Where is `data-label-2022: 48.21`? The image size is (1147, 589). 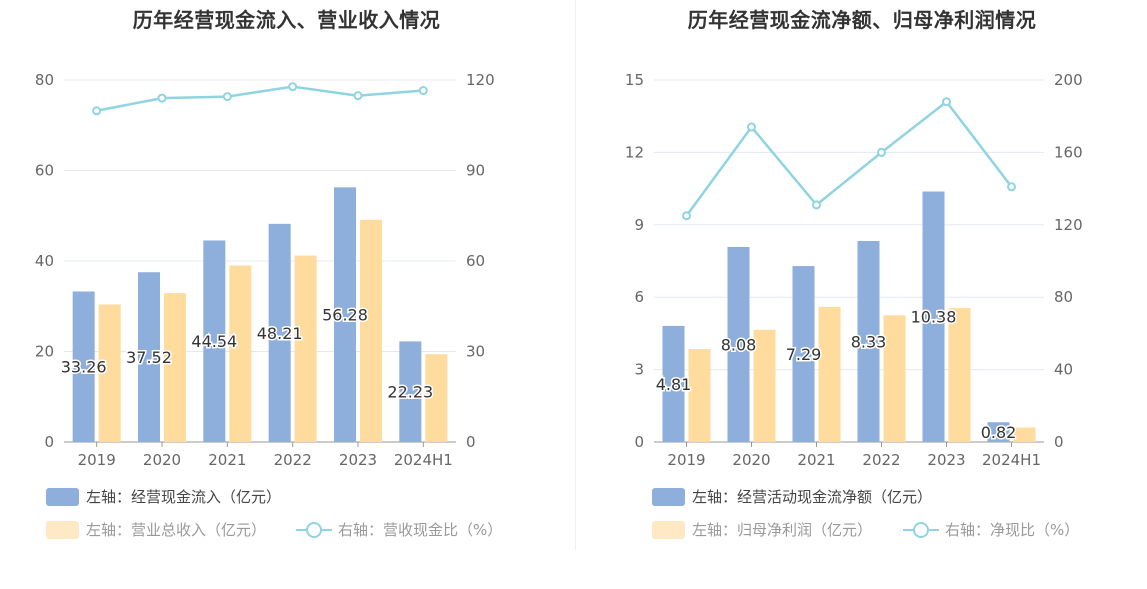
data-label-2022: 48.21 is located at coordinates (280, 333).